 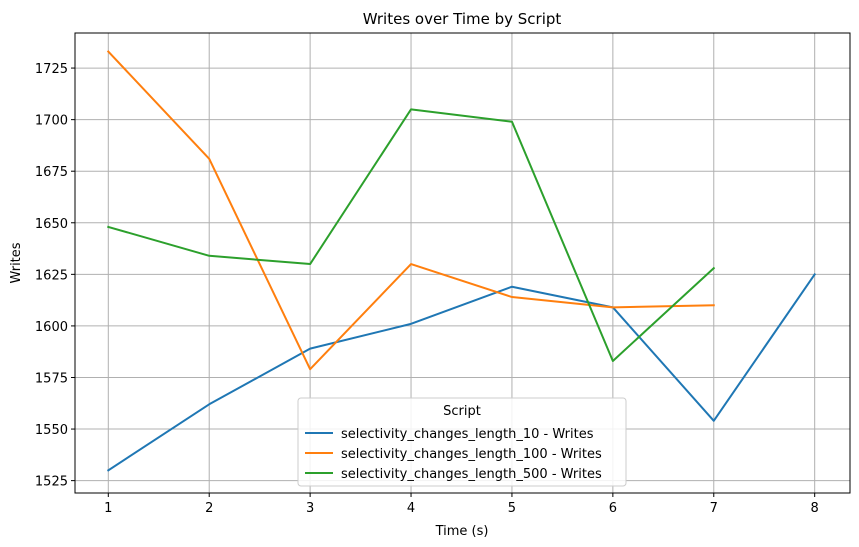 What do you see at coordinates (51, 69) in the screenshot?
I see `y-tick-label: 1725` at bounding box center [51, 69].